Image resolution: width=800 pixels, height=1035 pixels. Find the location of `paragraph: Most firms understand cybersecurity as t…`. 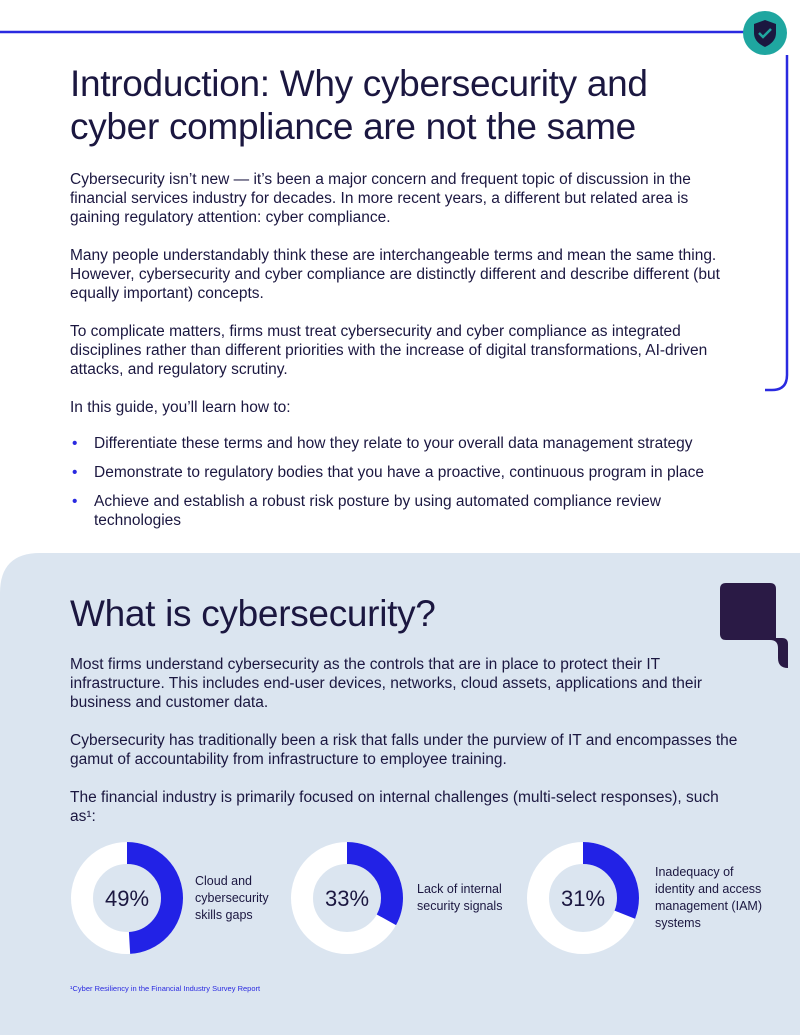

paragraph: Most firms understand cybersecurity as t… is located at coordinates (386, 683).